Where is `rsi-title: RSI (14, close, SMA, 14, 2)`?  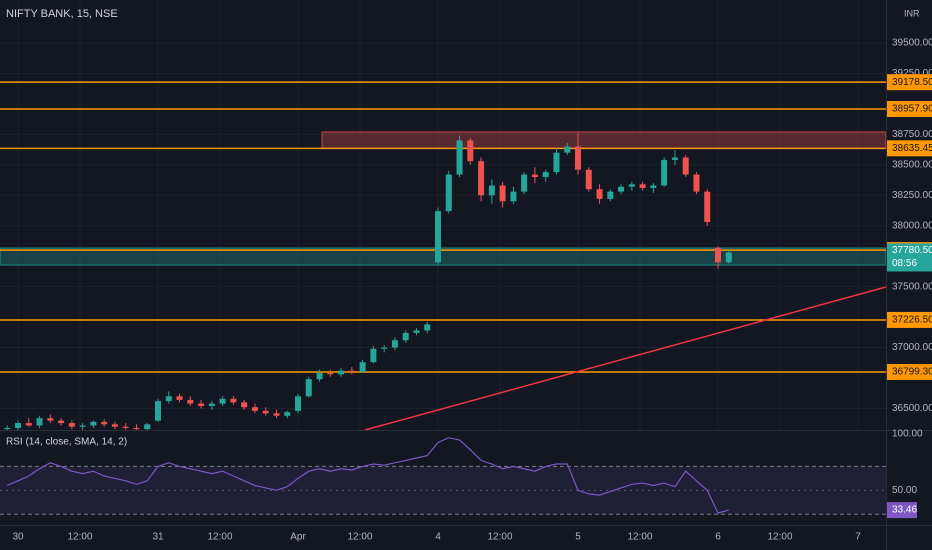 rsi-title: RSI (14, close, SMA, 14, 2) is located at coordinates (66, 442).